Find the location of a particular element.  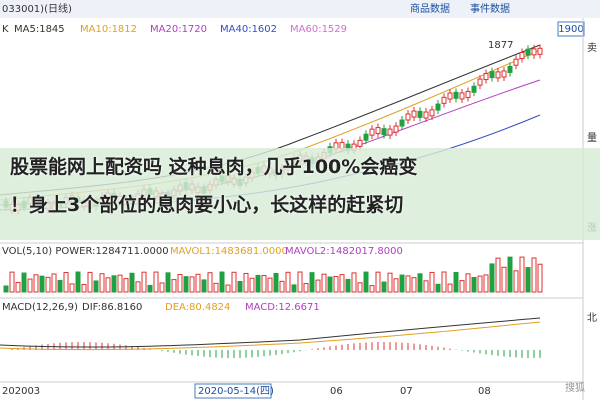

volume-label: MAVOL2:1482017.8000 is located at coordinates (344, 251).